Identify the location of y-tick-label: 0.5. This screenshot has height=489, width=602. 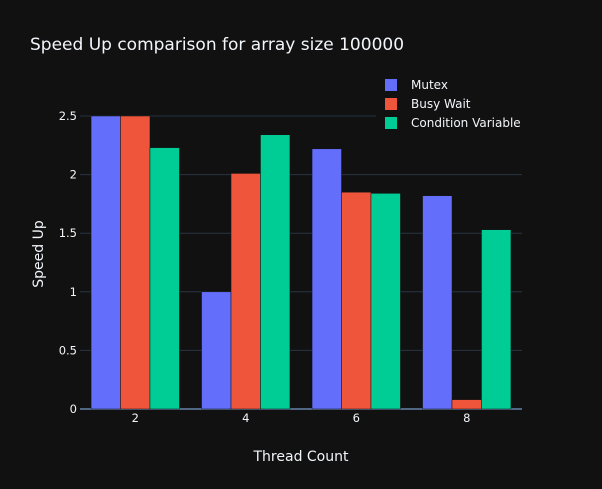
(68, 350).